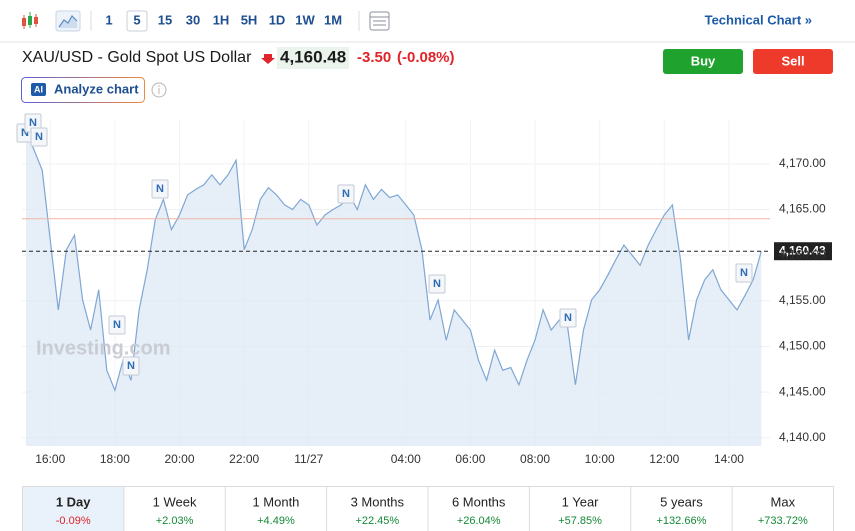 Image resolution: width=855 pixels, height=531 pixels. I want to click on interval-button: 30, so click(193, 19).